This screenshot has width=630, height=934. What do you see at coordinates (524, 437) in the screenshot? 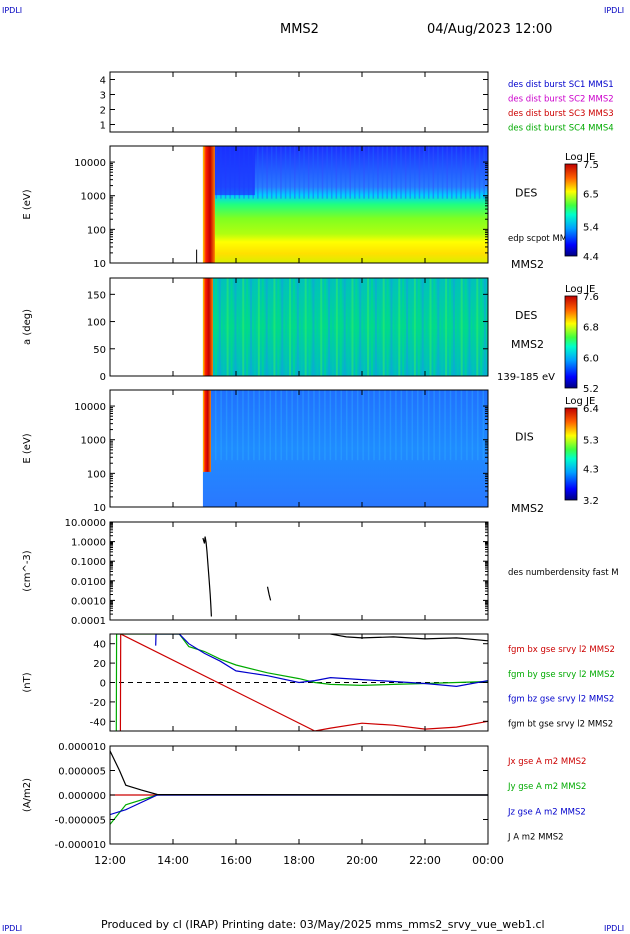
I see `instrument-label: DIS` at bounding box center [524, 437].